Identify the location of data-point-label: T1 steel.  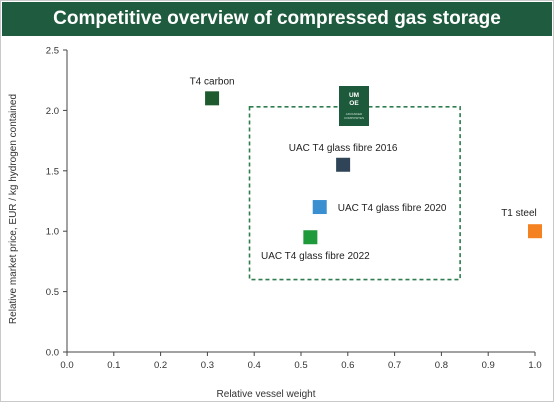
(519, 213).